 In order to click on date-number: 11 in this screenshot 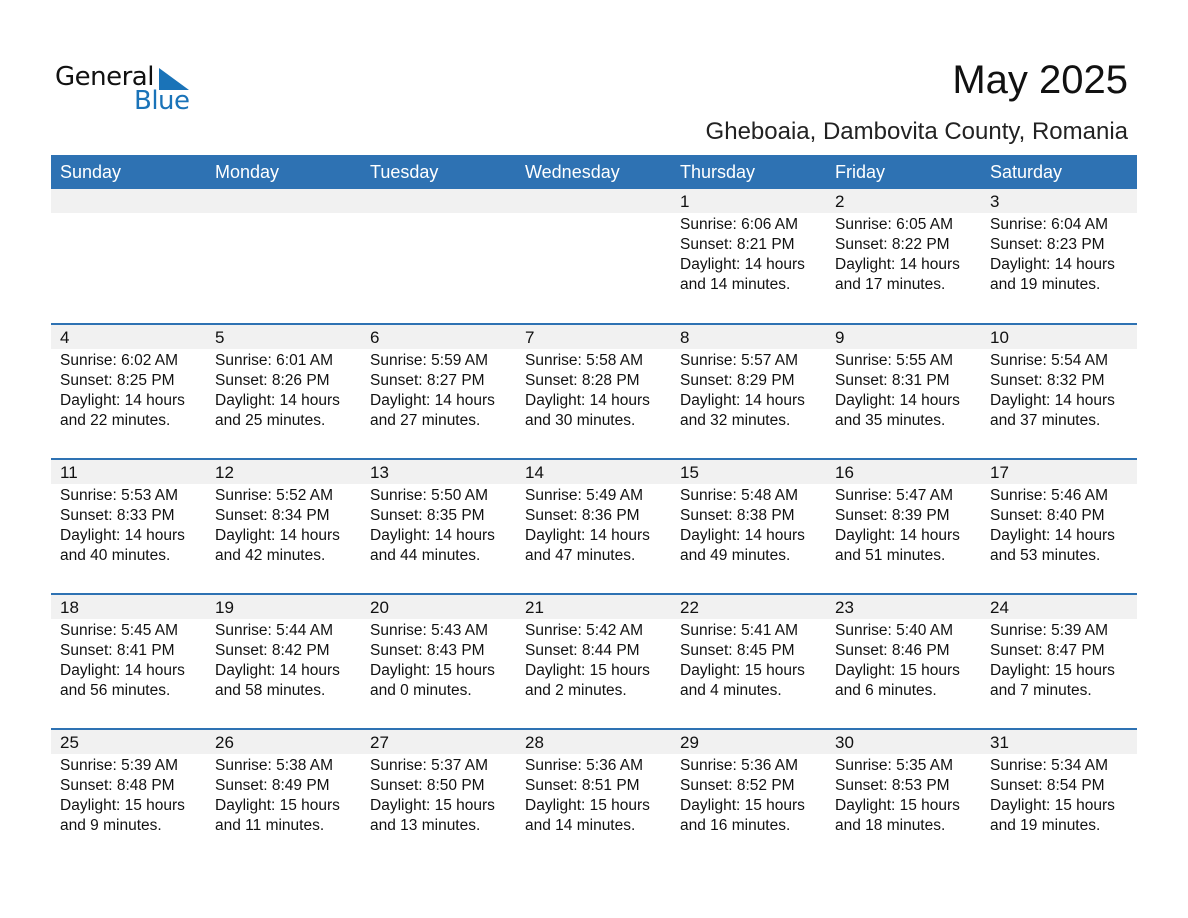, I will do `click(69, 472)`.